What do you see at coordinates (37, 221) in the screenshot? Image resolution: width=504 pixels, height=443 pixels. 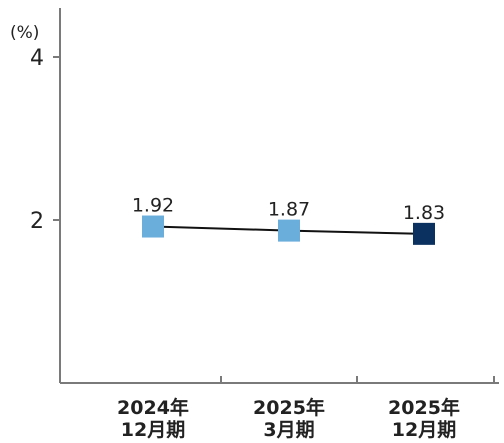 I see `y-tick-label: 2` at bounding box center [37, 221].